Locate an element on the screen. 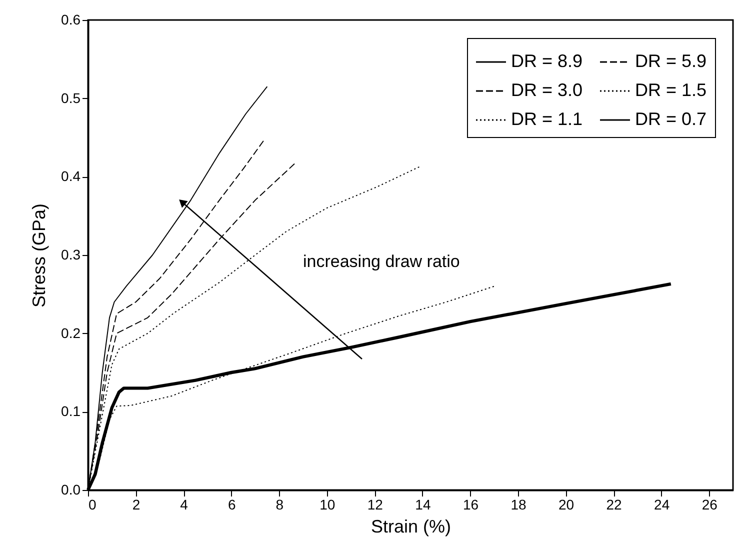  x-tick-label: 8 is located at coordinates (280, 504).